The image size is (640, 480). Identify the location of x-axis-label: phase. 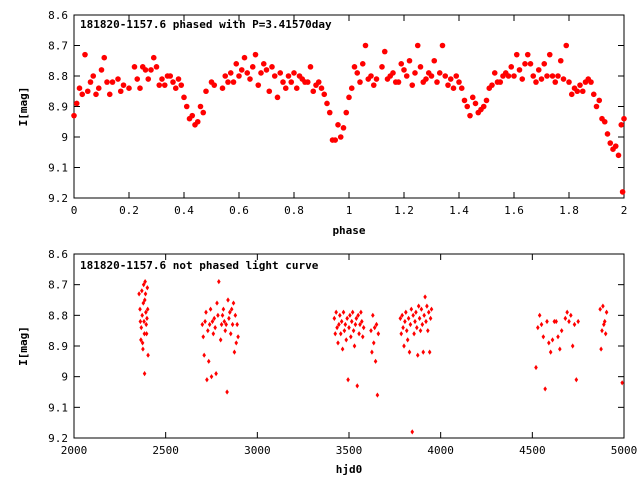
(348, 230).